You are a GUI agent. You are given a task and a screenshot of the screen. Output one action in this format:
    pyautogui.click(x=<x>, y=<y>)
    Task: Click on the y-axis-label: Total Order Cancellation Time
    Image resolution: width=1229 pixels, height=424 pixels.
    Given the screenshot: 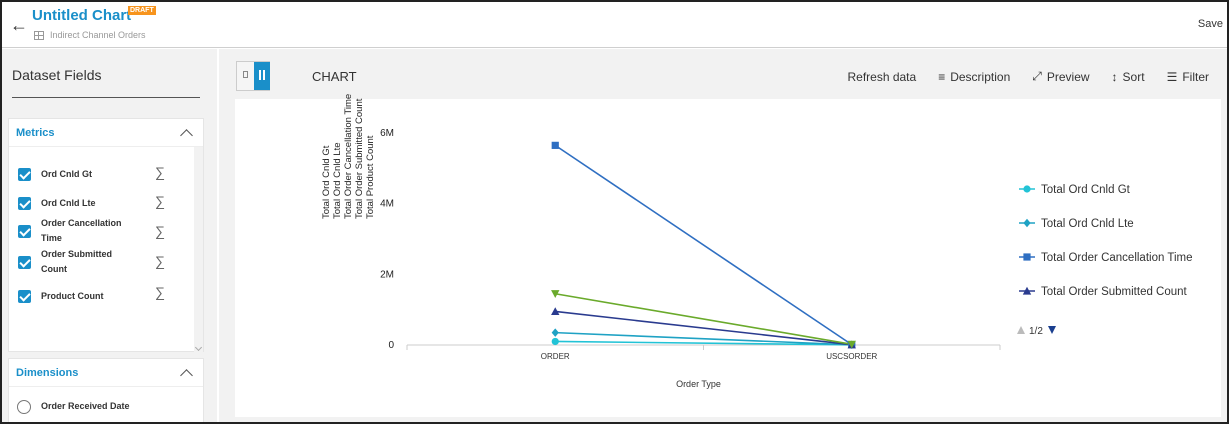 What is the action you would take?
    pyautogui.click(x=348, y=156)
    